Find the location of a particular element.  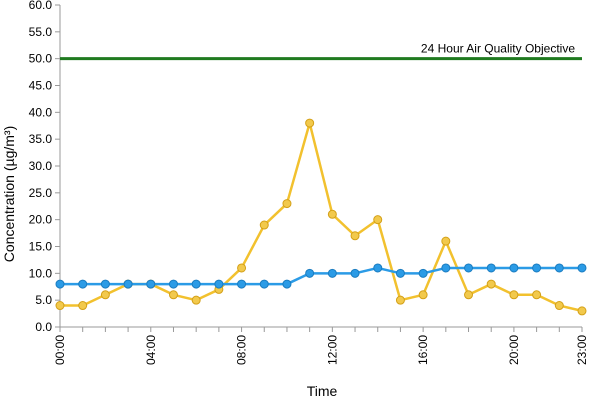

x-tick-label: 04:00 is located at coordinates (151, 350).